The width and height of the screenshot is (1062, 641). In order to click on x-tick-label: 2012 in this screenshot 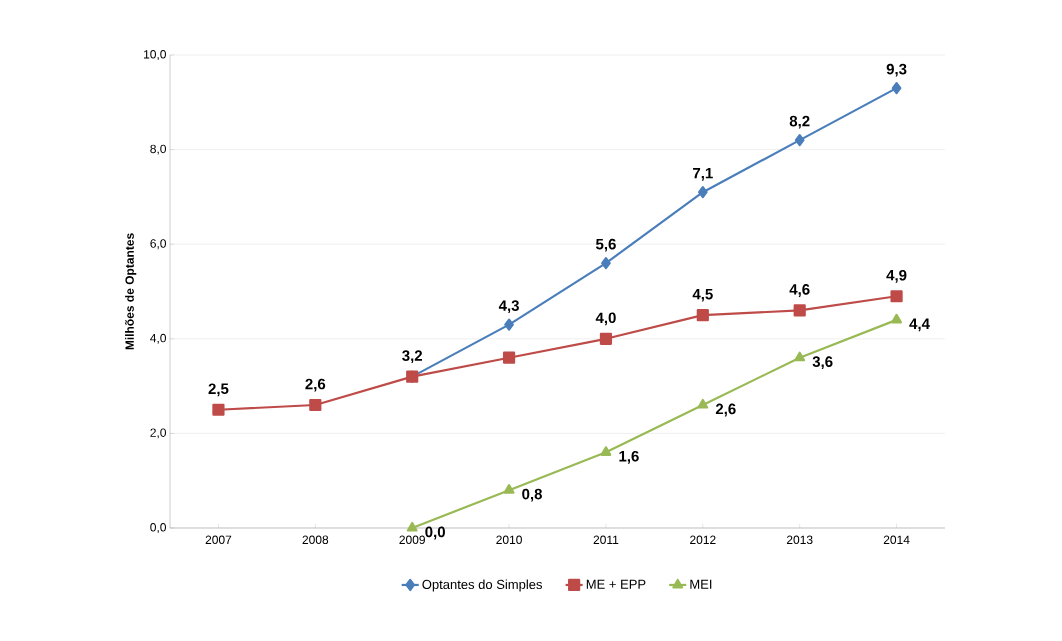, I will do `click(703, 540)`.